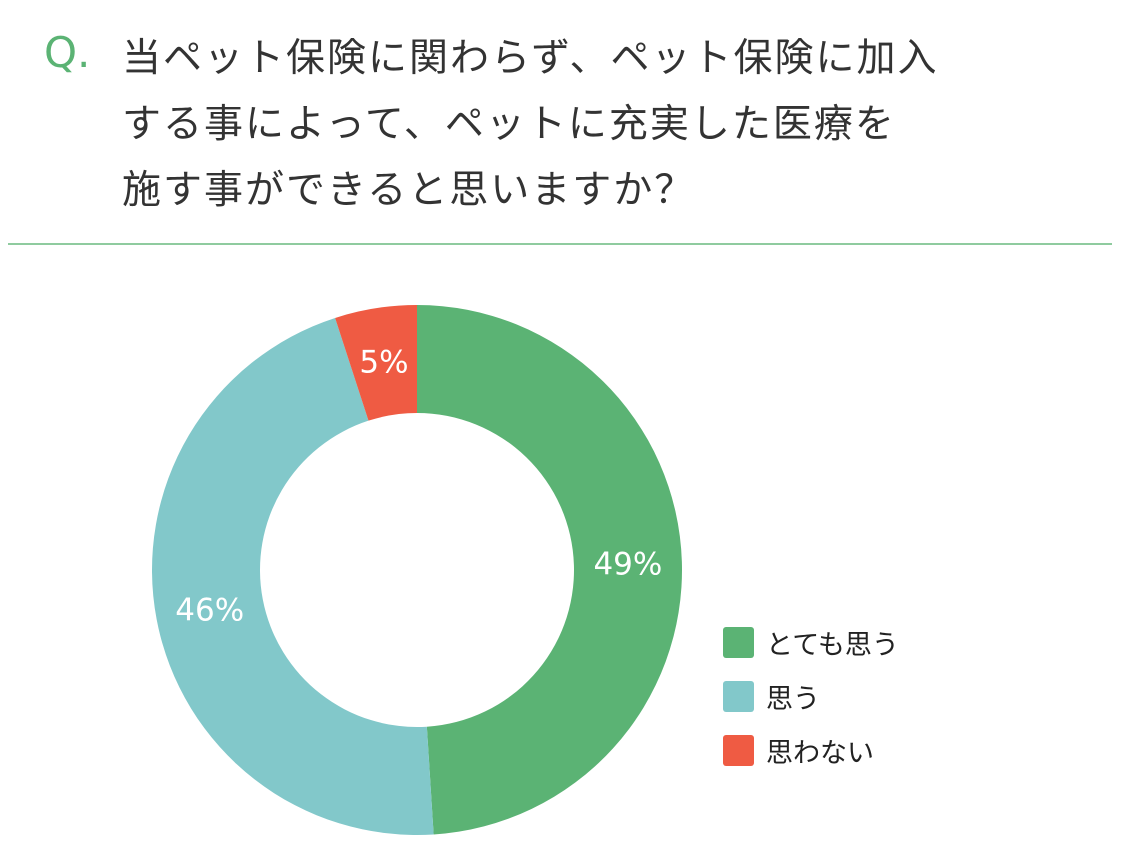 This screenshot has height=862, width=1126. Describe the element at coordinates (530, 58) in the screenshot. I see `title-line: 当ペット保険に関わらず、ペット保険に加入` at that location.